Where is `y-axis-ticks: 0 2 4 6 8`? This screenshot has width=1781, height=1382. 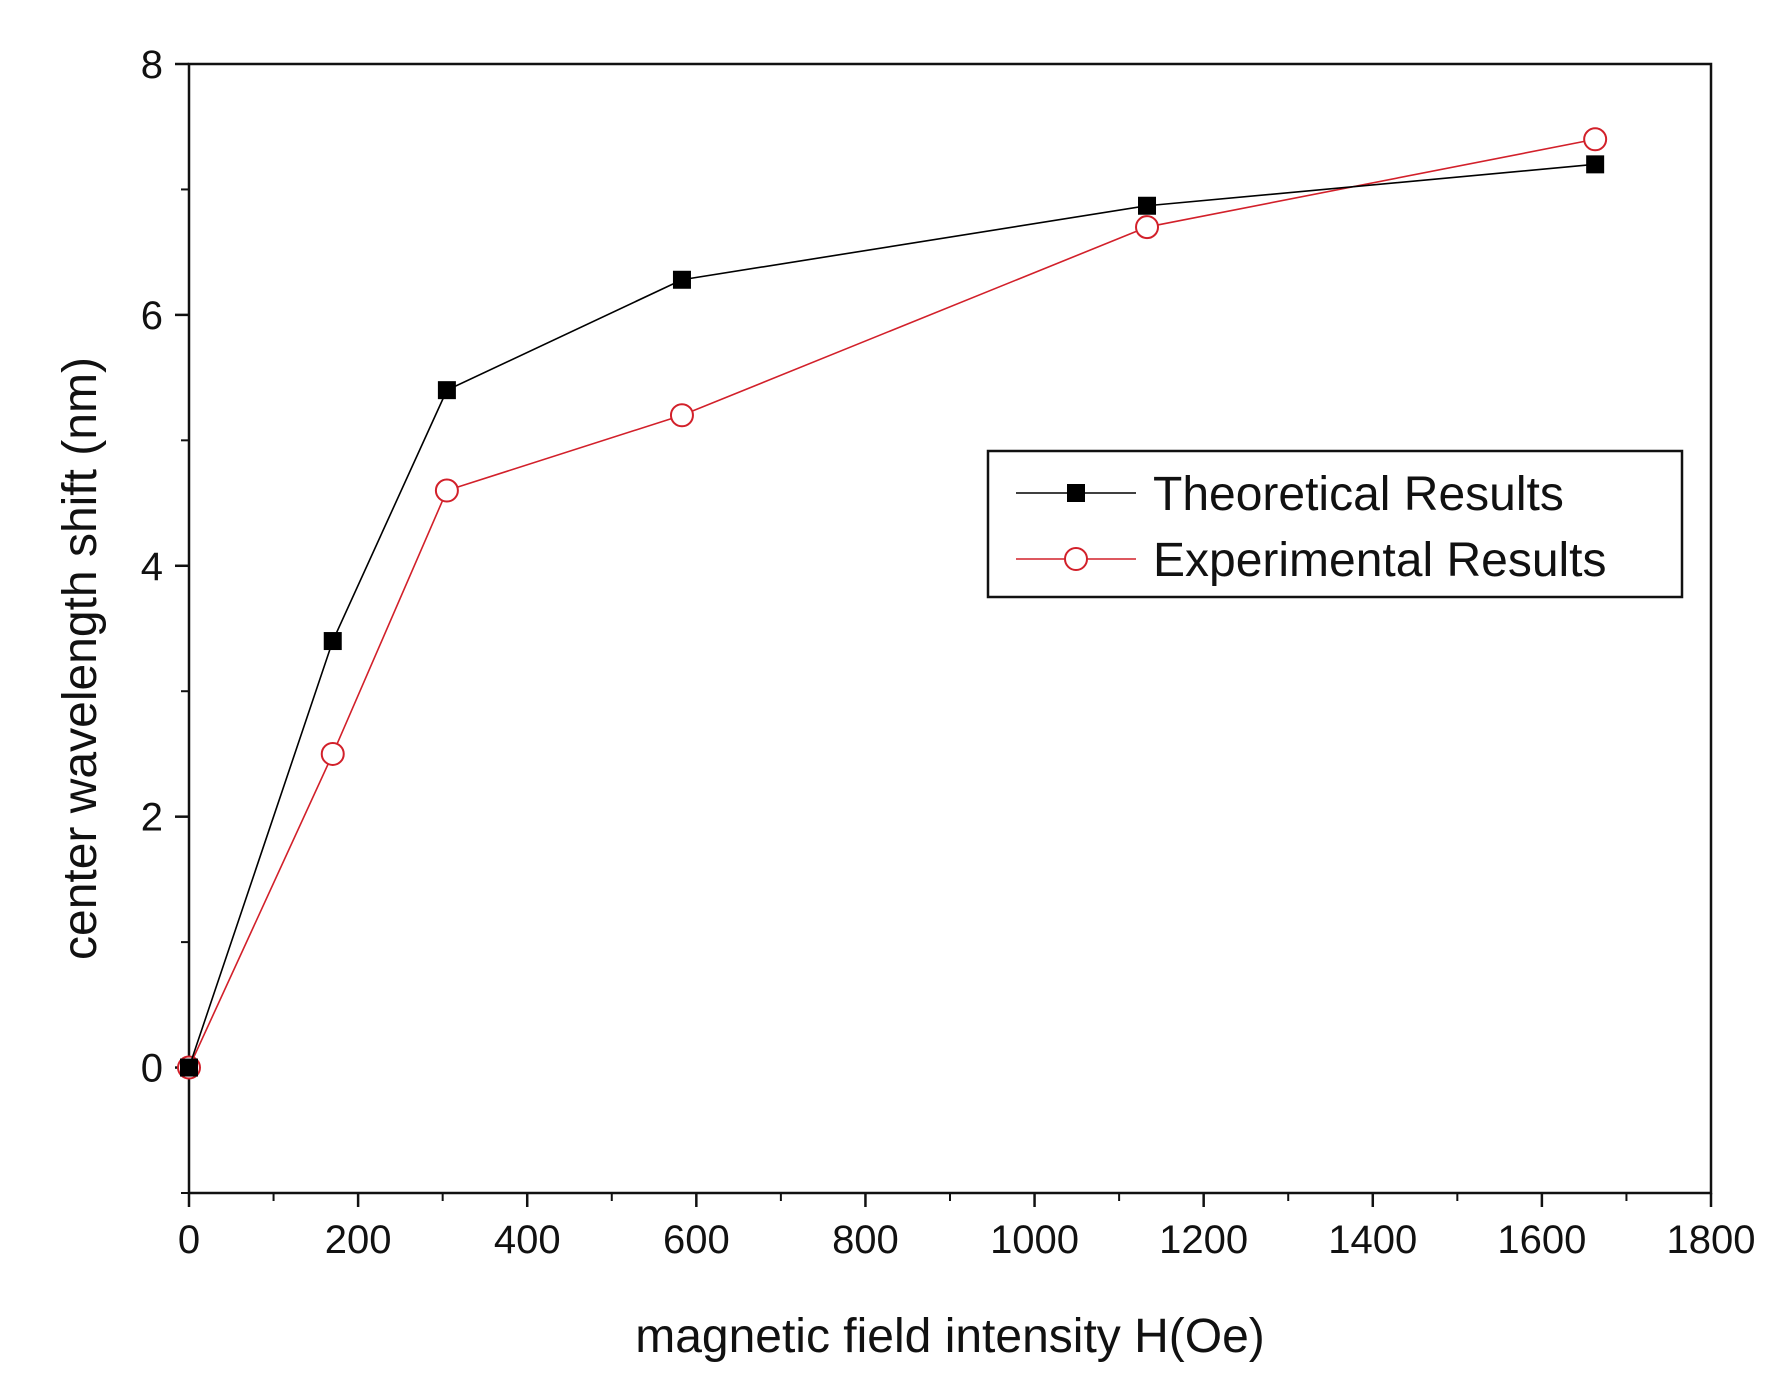 y-axis-ticks: 0 2 4 6 8 is located at coordinates (165, 618).